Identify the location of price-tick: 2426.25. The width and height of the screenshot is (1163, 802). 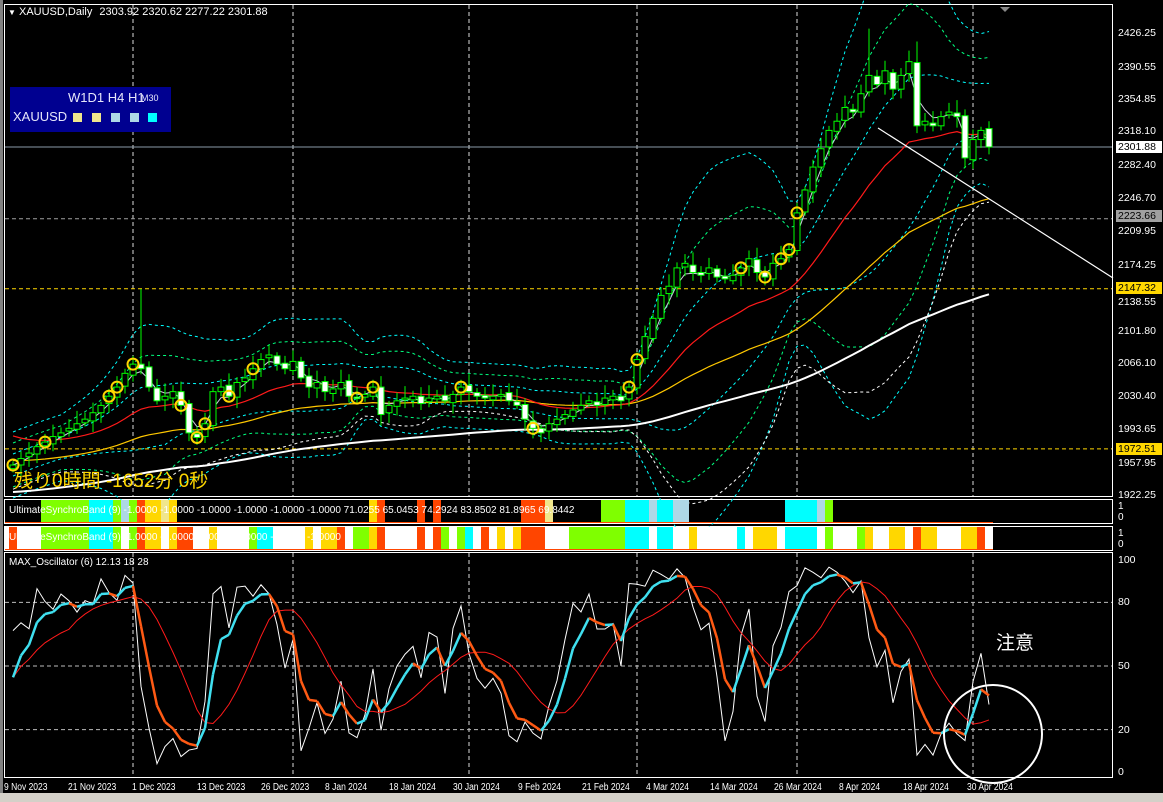
(1137, 33).